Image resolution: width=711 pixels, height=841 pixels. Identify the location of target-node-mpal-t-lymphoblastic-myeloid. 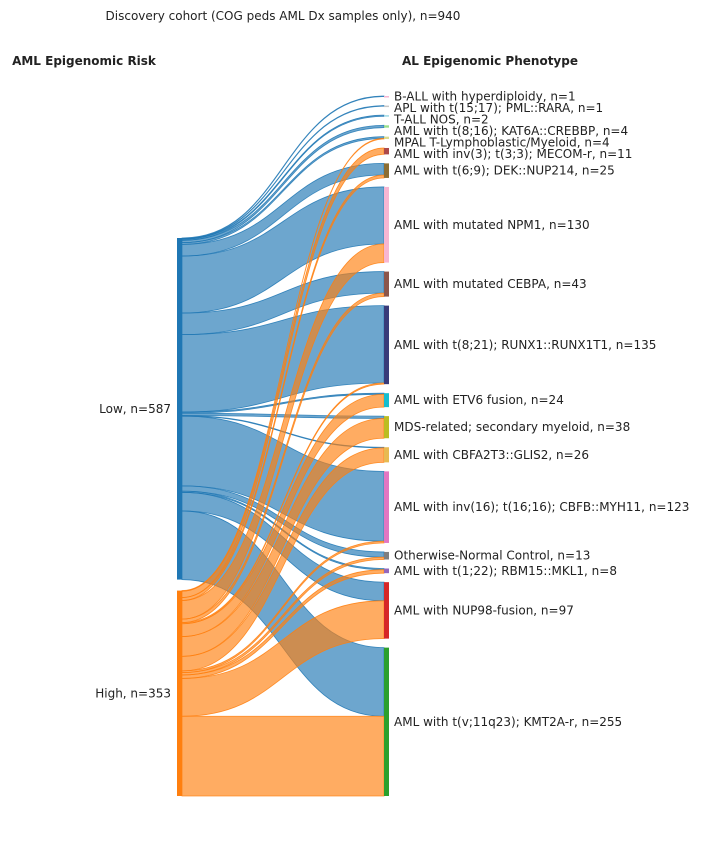
(386, 137).